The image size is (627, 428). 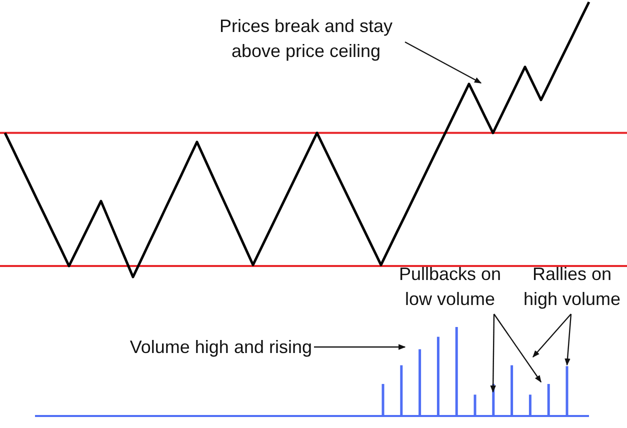 What do you see at coordinates (450, 286) in the screenshot?
I see `annotation: Pullbacks on low volume` at bounding box center [450, 286].